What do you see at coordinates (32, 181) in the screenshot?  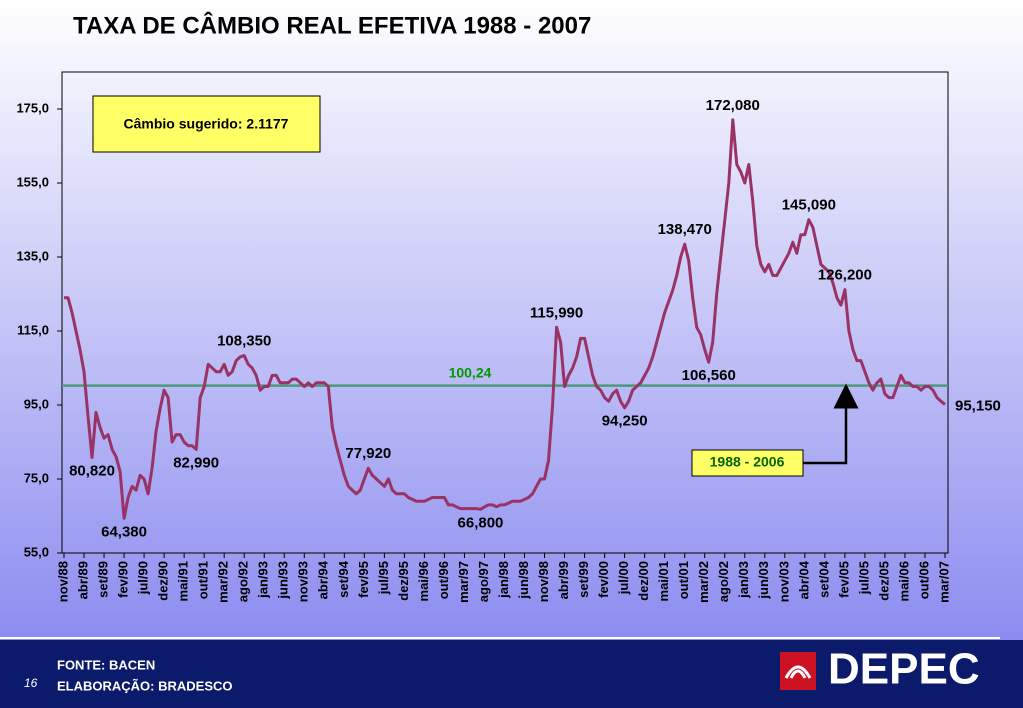 I see `y-tick-label: 155,0` at bounding box center [32, 181].